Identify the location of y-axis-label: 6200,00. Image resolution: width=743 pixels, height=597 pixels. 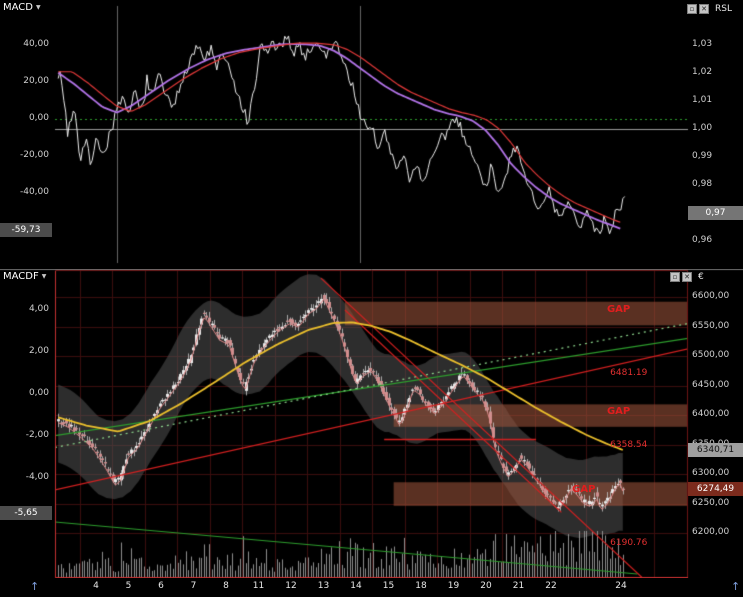
(711, 532).